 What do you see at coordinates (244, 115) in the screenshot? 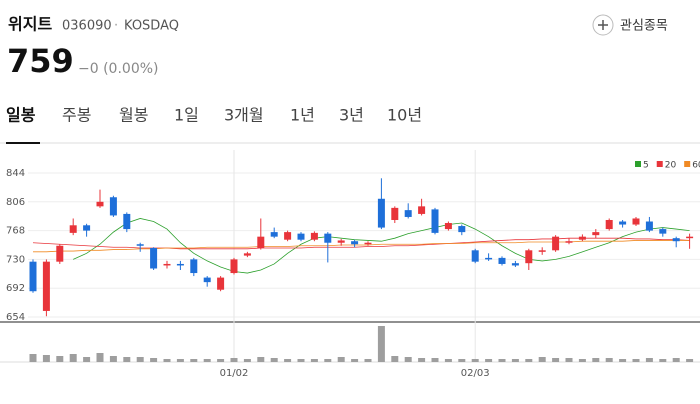
I see `tab: 3개월` at bounding box center [244, 115].